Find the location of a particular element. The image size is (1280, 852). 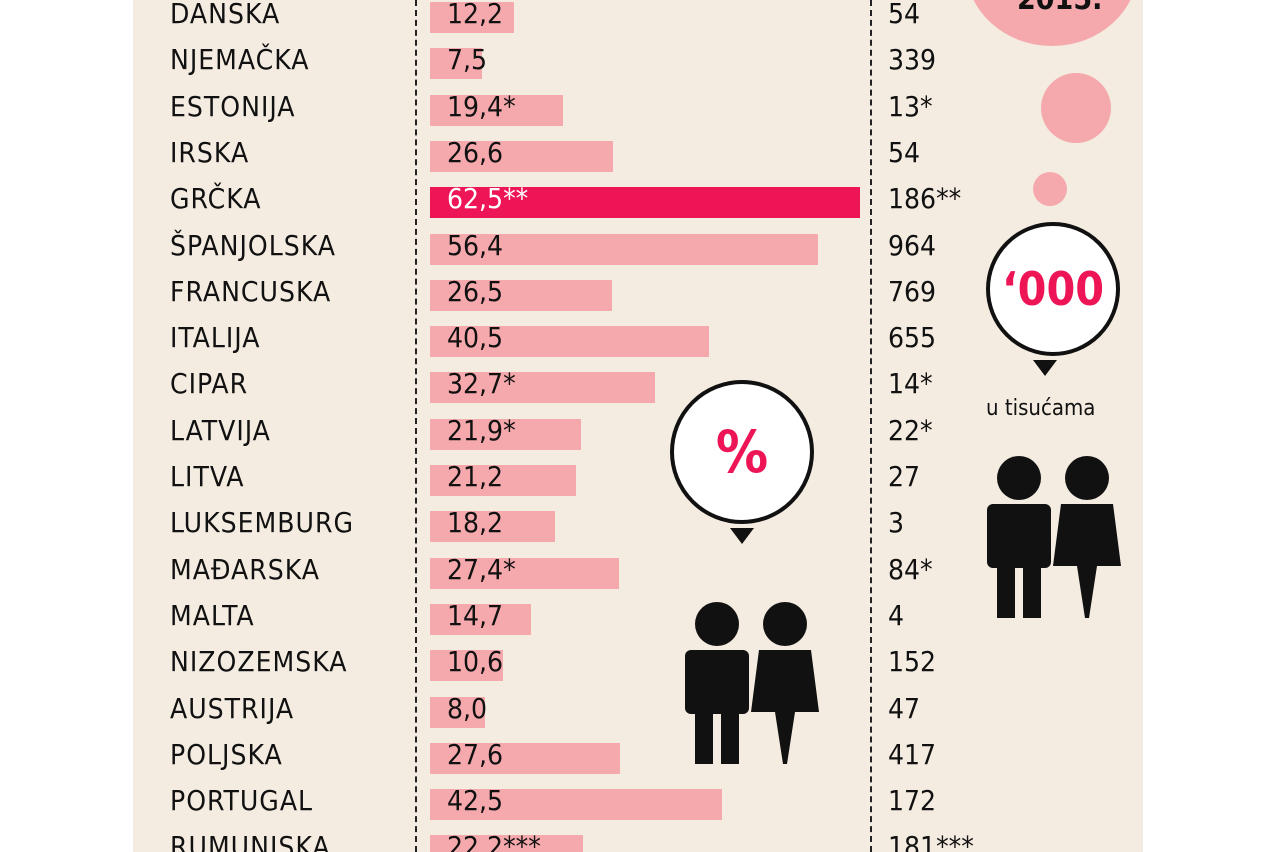

thousands-label: 186** is located at coordinates (925, 199).